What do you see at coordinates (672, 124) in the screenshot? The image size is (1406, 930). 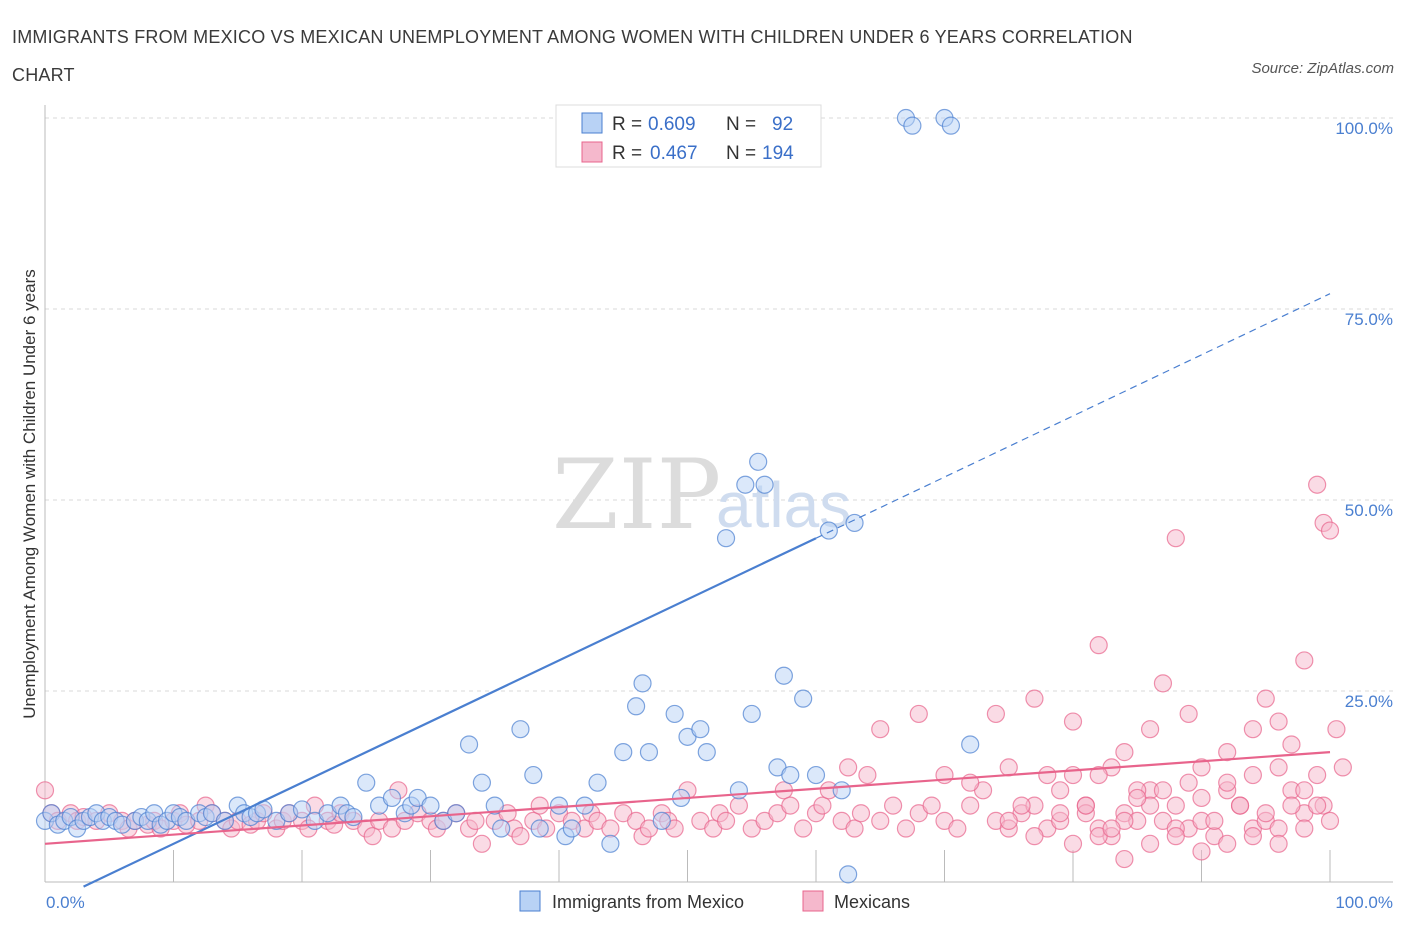 I see `legend-r-value-1: 0.609` at bounding box center [672, 124].